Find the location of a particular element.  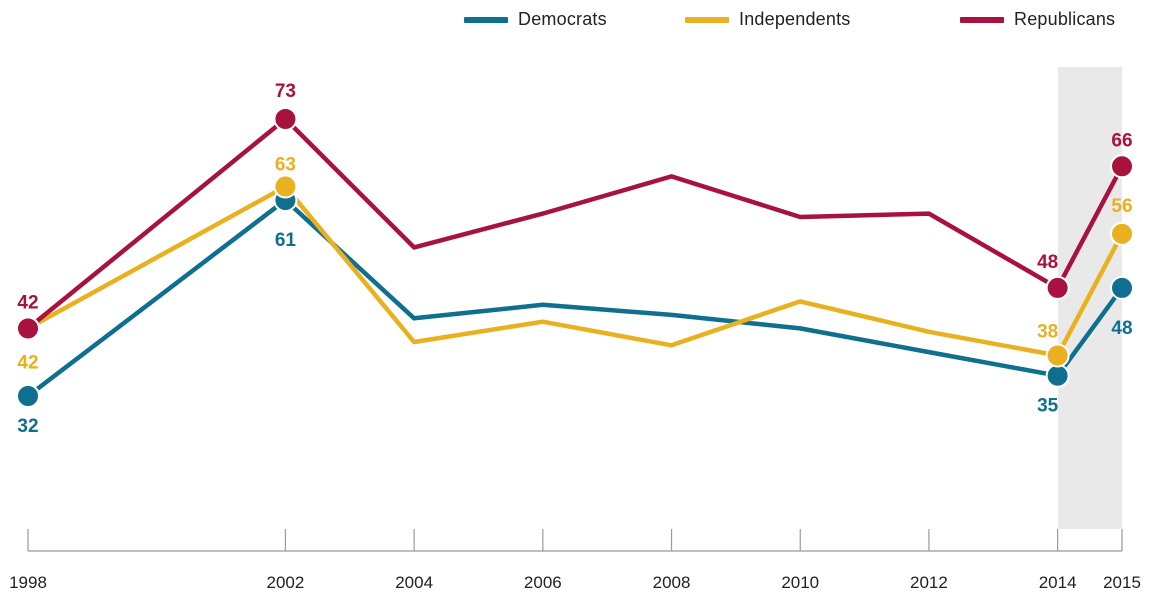

legend-item-independents: Independents is located at coordinates (768, 19).